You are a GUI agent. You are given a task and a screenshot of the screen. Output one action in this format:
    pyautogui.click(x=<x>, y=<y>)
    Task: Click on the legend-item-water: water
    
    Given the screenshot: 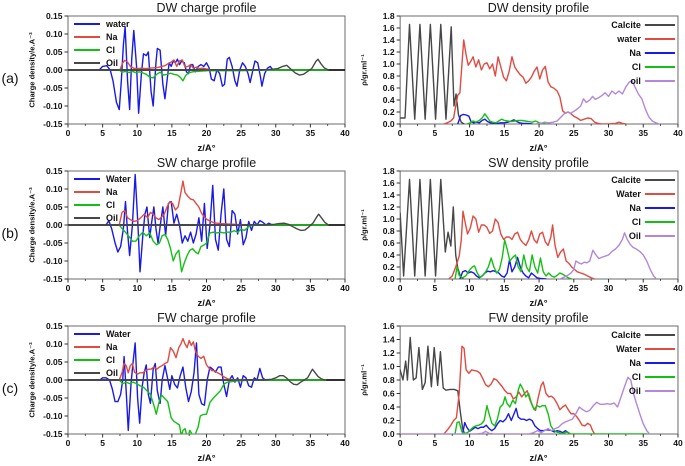 What is the action you would take?
    pyautogui.click(x=645, y=39)
    